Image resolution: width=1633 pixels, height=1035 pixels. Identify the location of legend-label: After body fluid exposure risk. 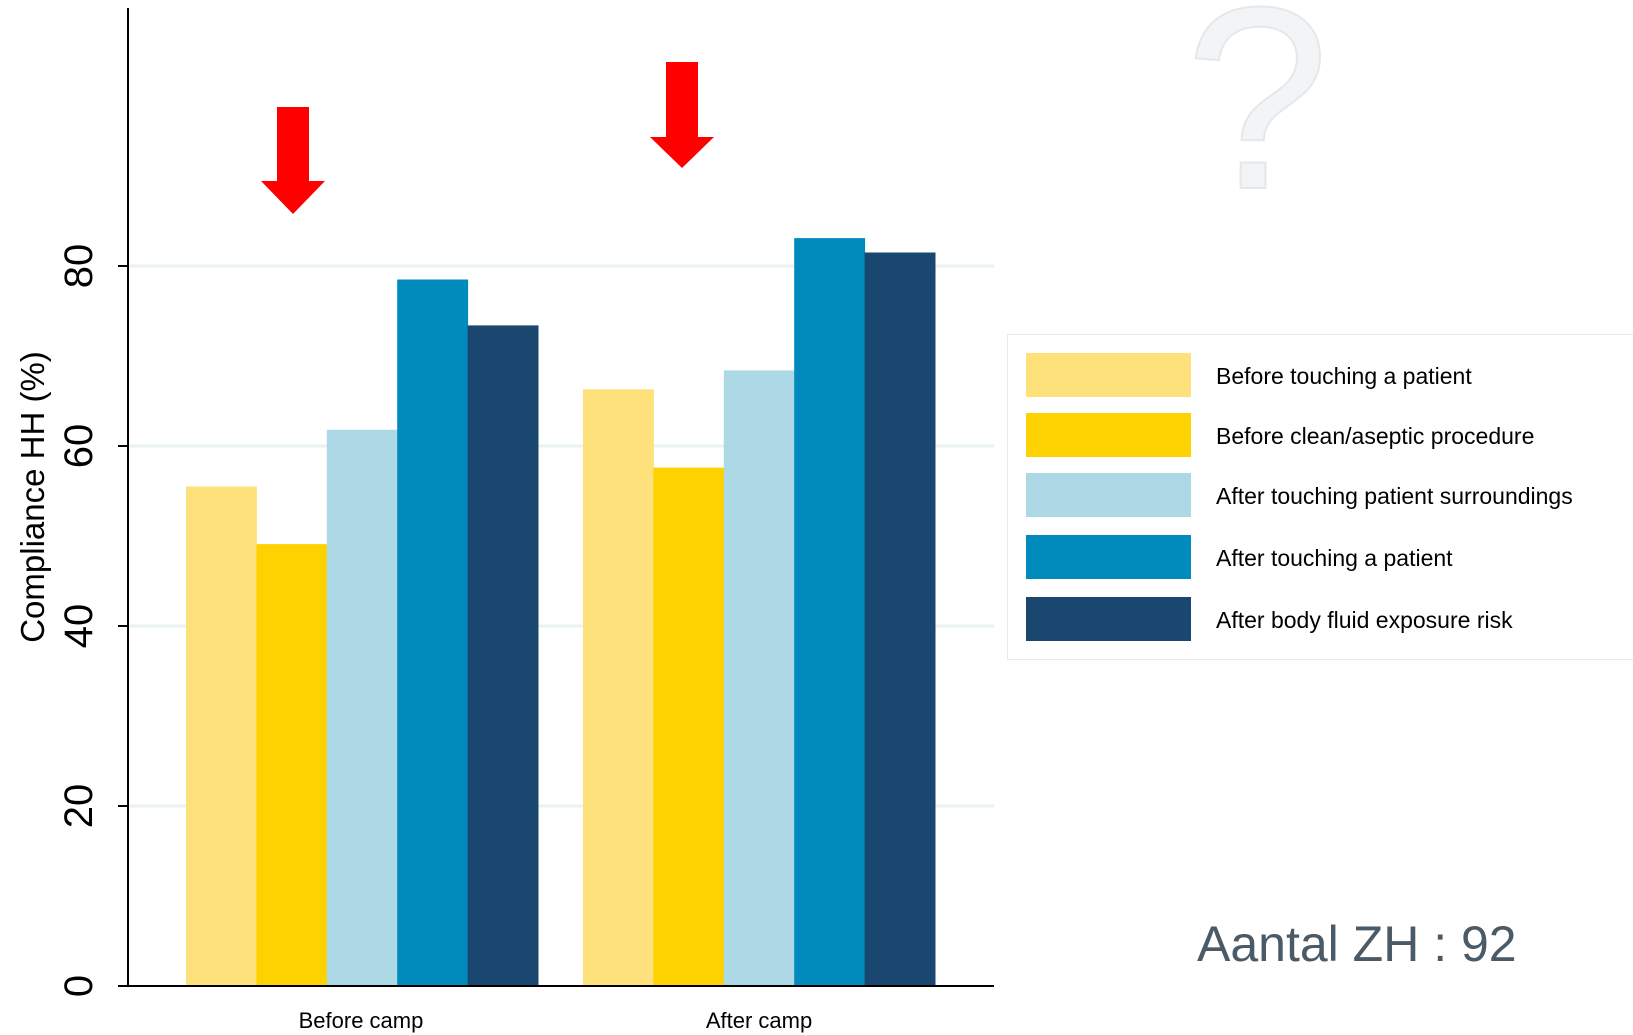
(1364, 620).